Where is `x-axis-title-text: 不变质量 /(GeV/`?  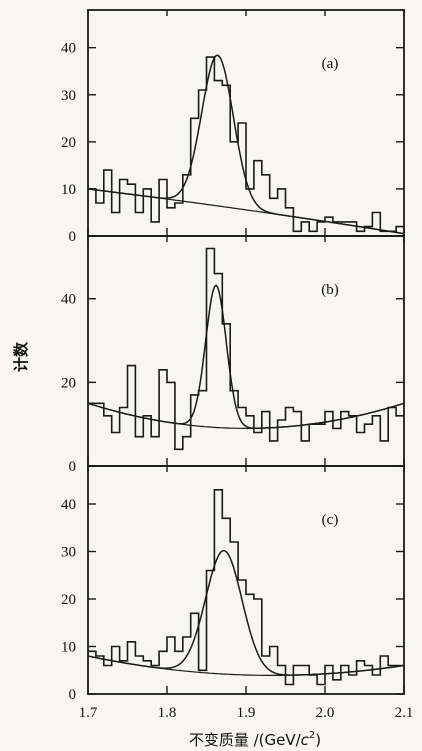 x-axis-title-text: 不变质量 /(GeV/ is located at coordinates (245, 740).